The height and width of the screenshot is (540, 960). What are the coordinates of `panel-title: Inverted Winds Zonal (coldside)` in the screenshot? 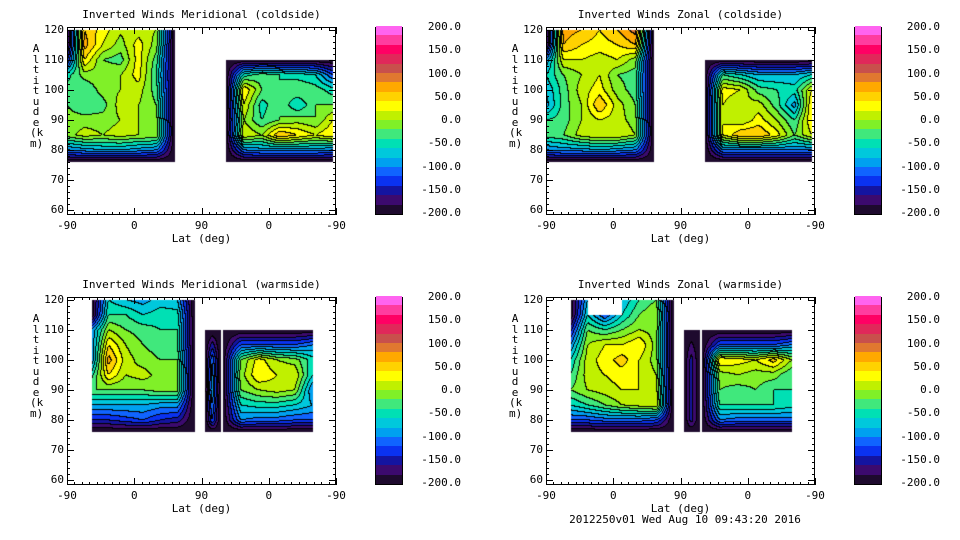 It's located at (680, 14).